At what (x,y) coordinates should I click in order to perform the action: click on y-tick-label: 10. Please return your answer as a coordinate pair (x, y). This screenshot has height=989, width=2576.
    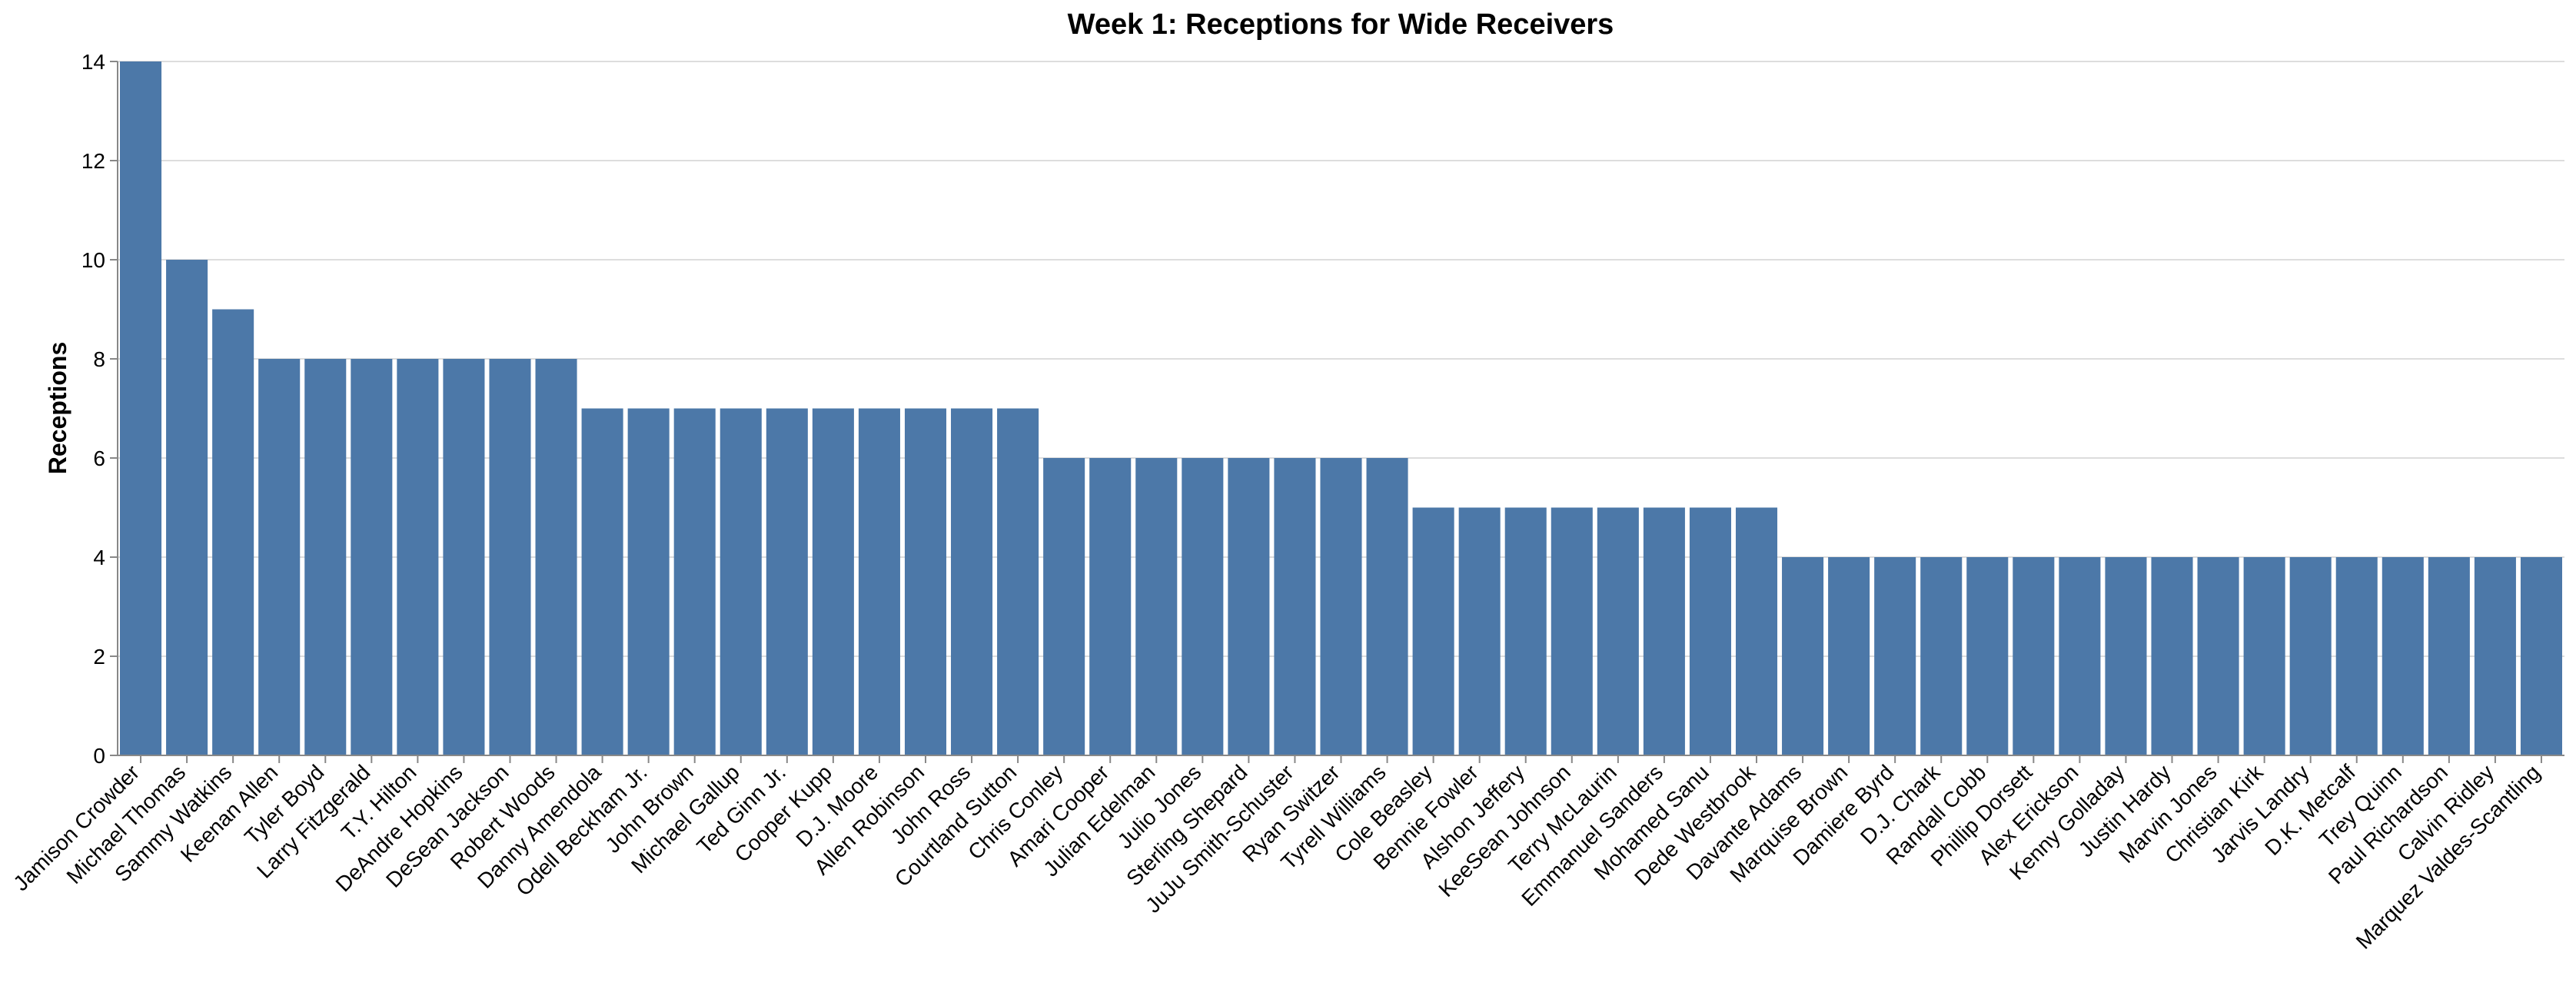
    Looking at the image, I should click on (93, 260).